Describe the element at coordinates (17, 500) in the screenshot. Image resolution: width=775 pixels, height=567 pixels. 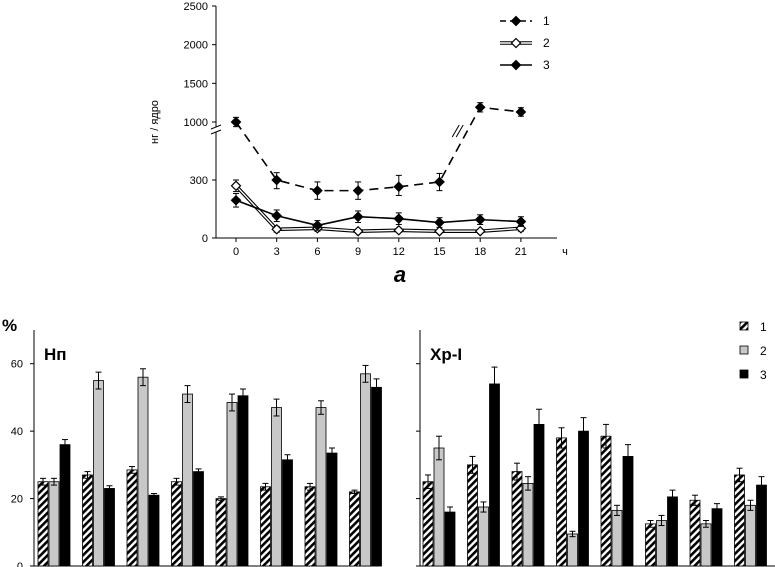
I see `bar-y-tick-label: 20` at that location.